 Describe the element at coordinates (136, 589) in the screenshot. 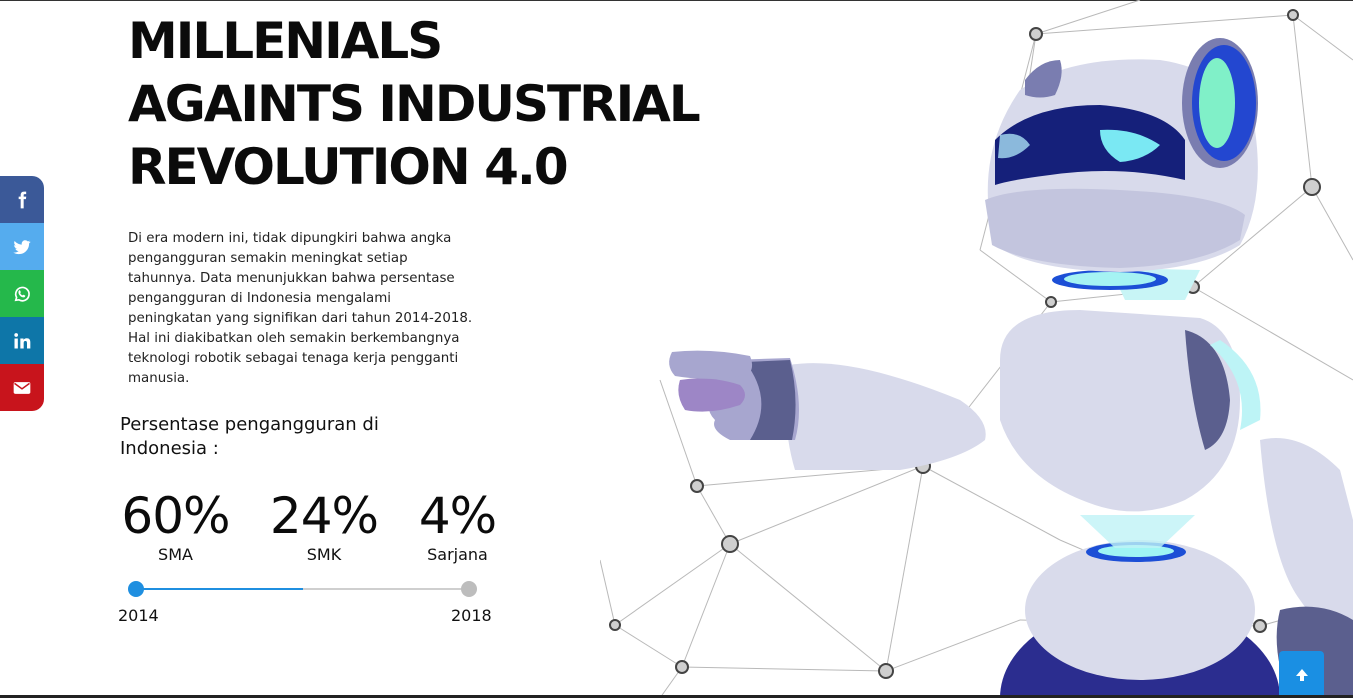

I see `timeline-start-handle` at that location.